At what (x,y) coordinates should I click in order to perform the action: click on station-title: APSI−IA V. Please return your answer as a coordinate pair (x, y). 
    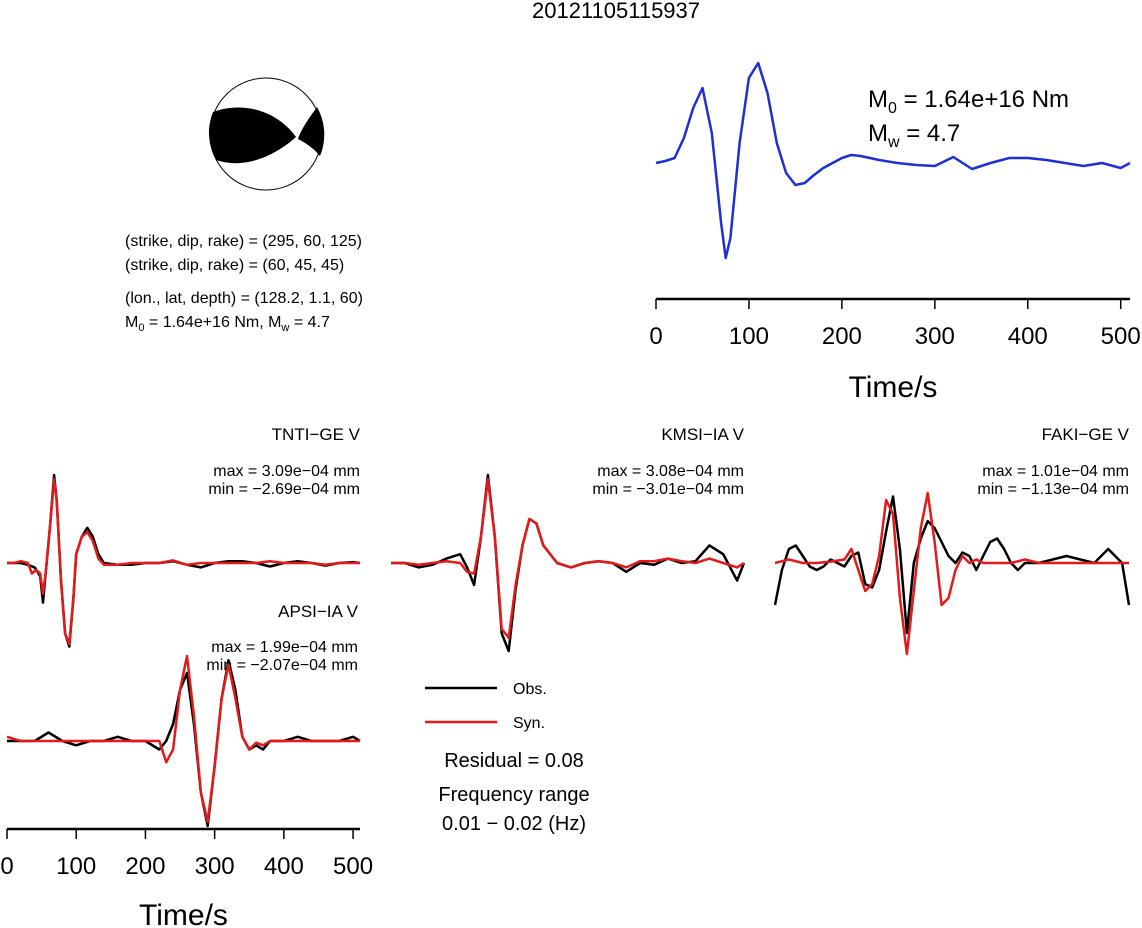
    Looking at the image, I should click on (318, 611).